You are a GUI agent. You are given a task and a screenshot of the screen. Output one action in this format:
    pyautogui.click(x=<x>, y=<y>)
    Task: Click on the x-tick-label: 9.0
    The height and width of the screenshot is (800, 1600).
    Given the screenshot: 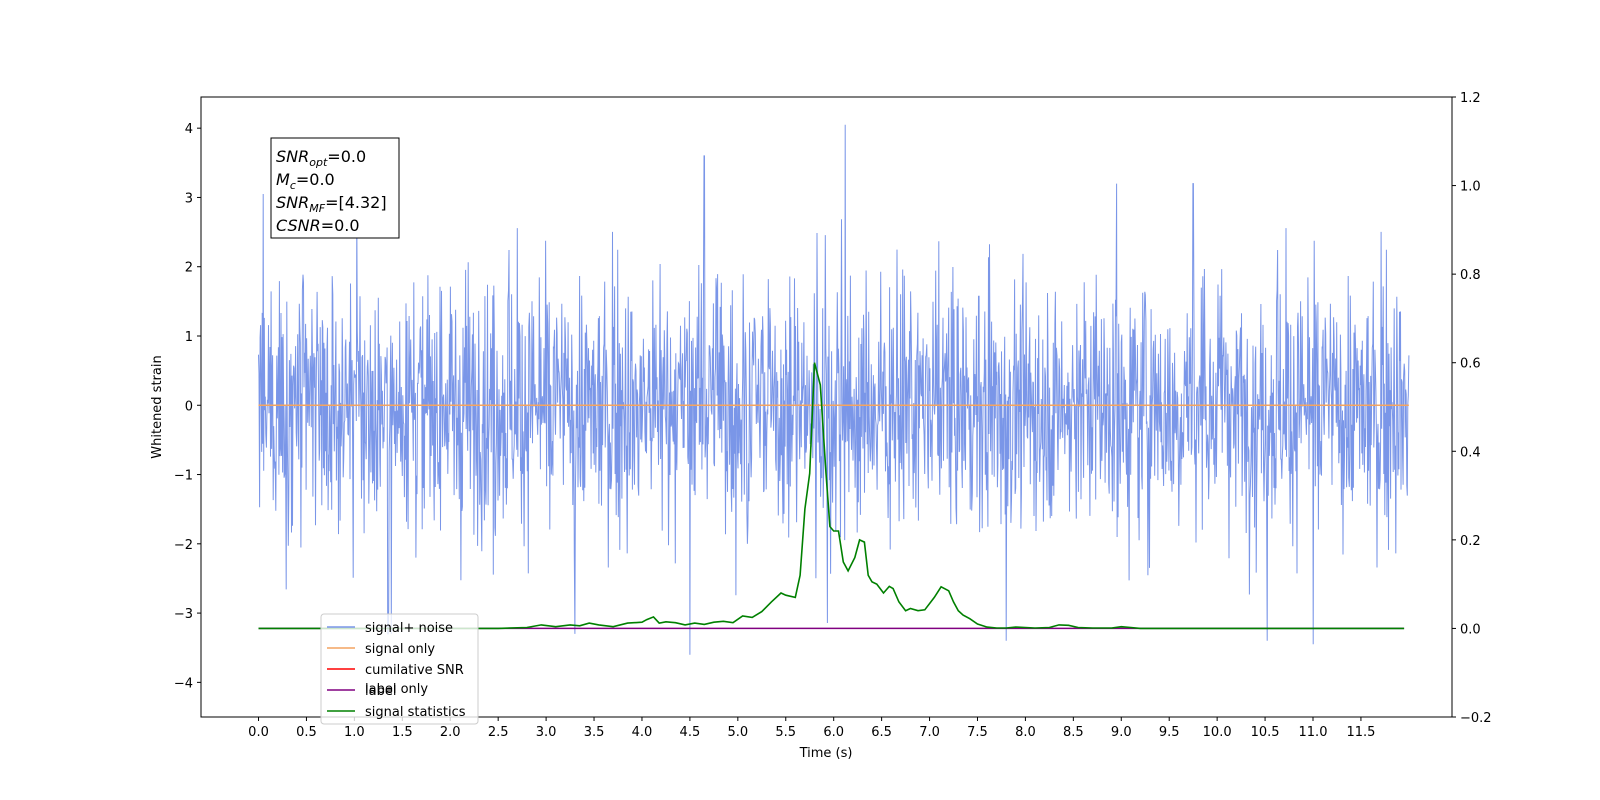 What is the action you would take?
    pyautogui.click(x=1121, y=732)
    